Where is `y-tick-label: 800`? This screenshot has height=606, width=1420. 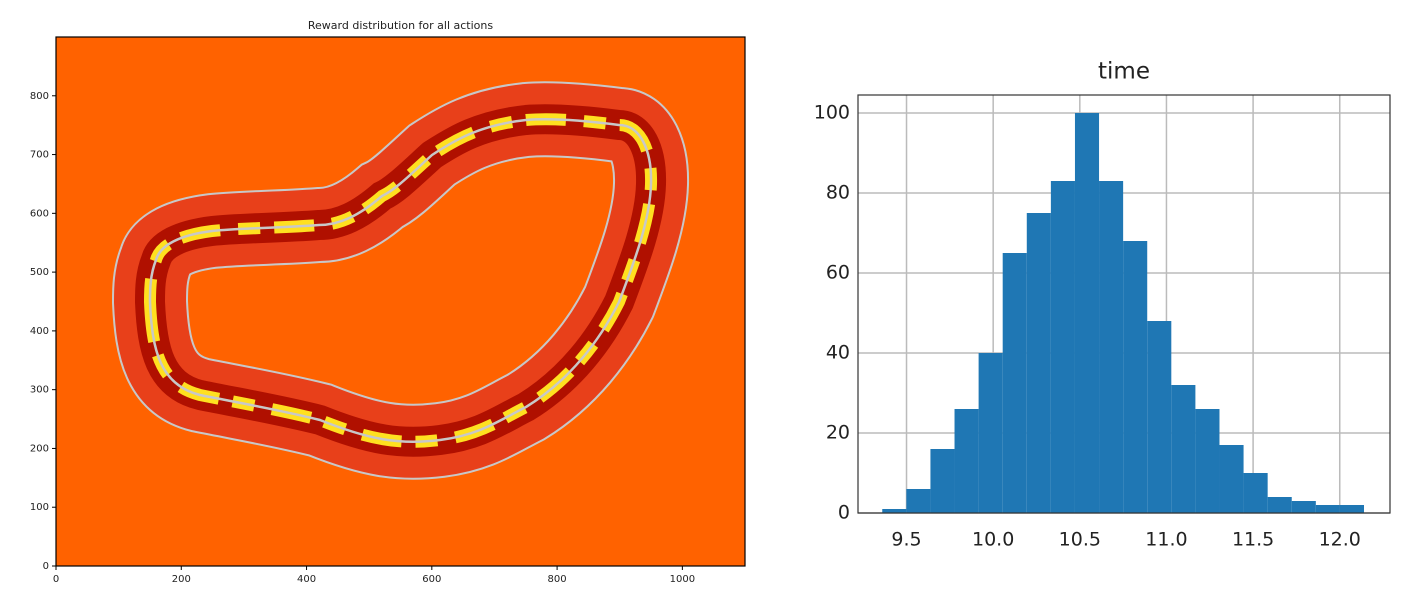
y-tick-label: 800 is located at coordinates (39, 96).